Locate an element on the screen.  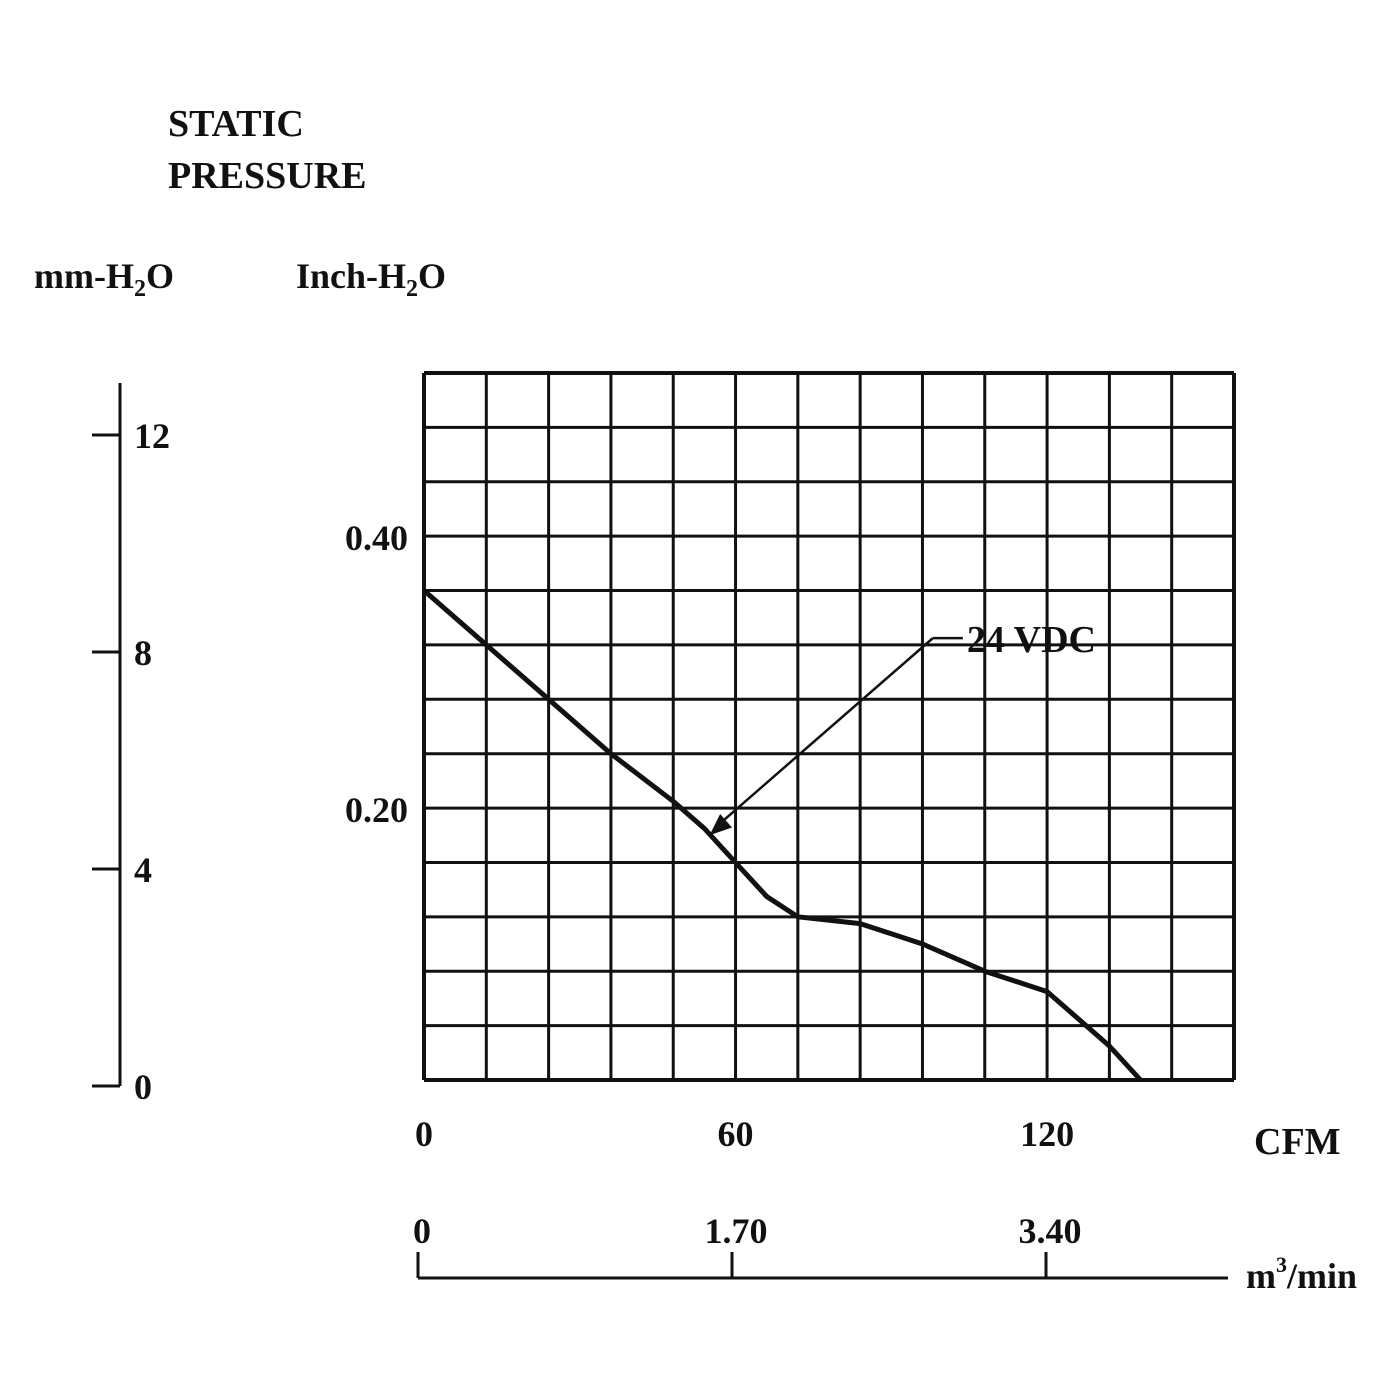
cfm-unit-label: CFM is located at coordinates (1297, 1142).